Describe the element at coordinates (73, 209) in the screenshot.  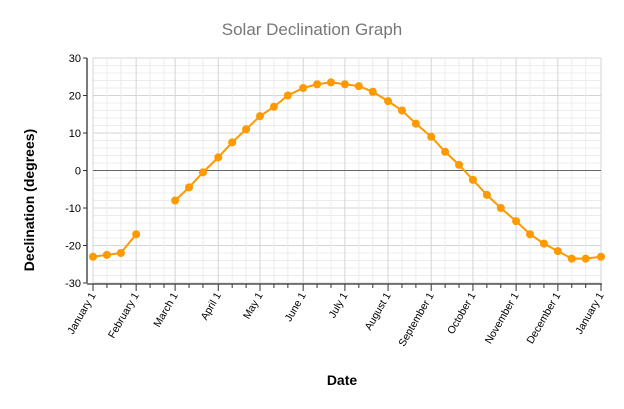
I see `y-tick-label: -10` at that location.